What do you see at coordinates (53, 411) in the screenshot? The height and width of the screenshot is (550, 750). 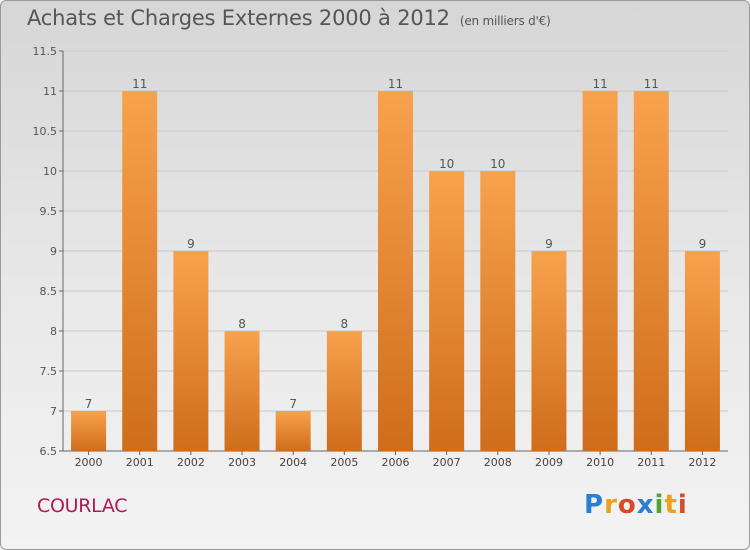 I see `y-tick-label: 7` at bounding box center [53, 411].